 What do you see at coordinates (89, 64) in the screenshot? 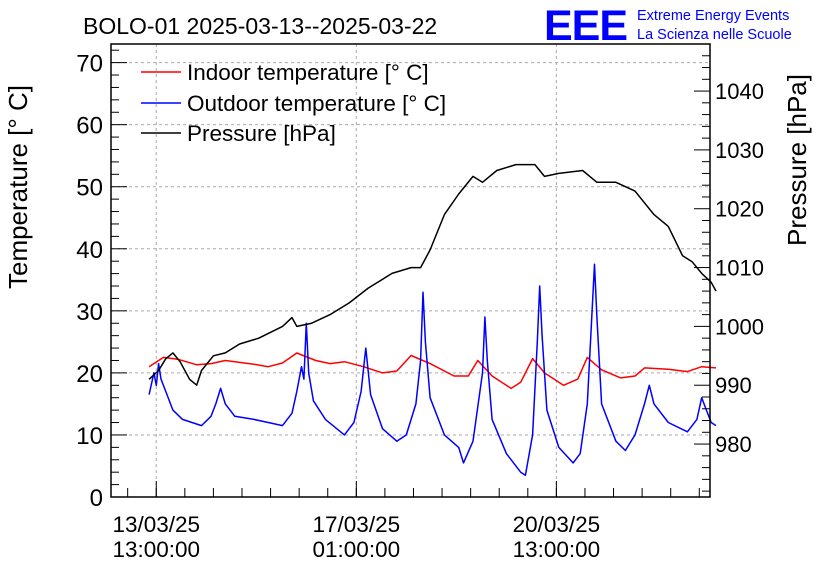
I see `y-tick-label: 70` at bounding box center [89, 64].